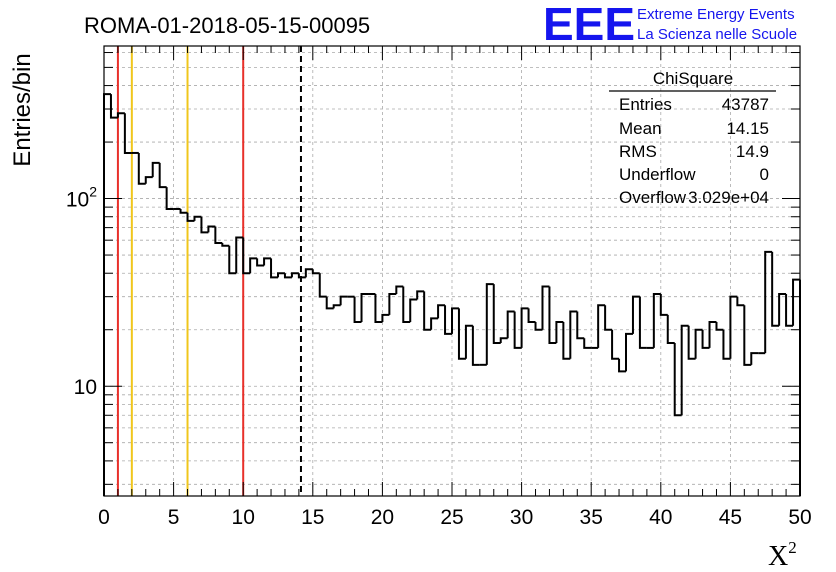 This screenshot has width=836, height=572. What do you see at coordinates (657, 174) in the screenshot?
I see `stats-label-underflow: Underflow` at bounding box center [657, 174].